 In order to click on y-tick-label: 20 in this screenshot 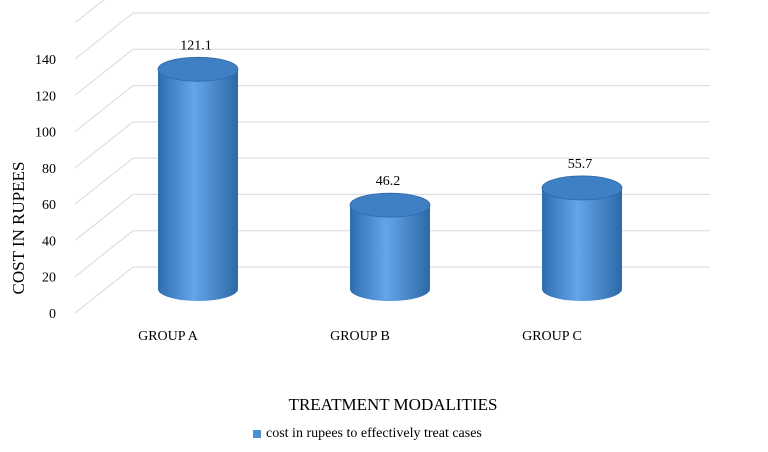, I will do `click(49, 278)`.